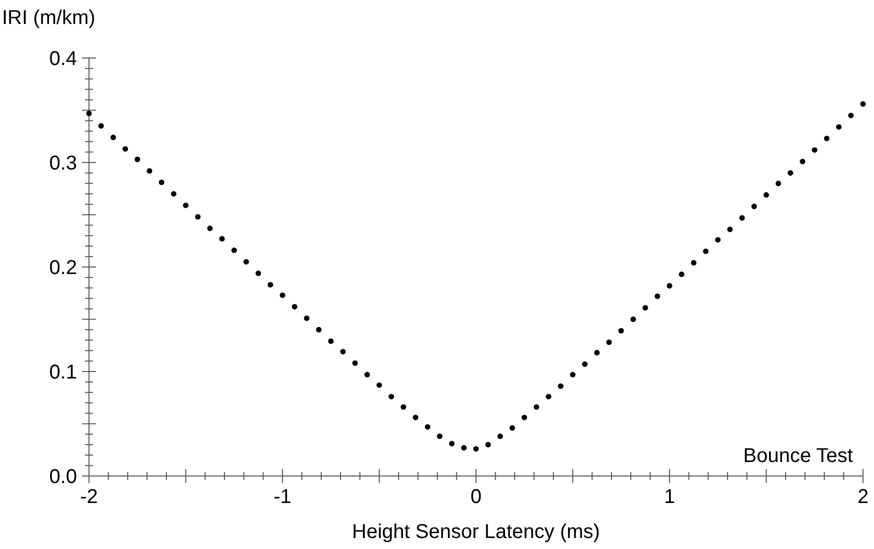 The image size is (874, 549). What do you see at coordinates (63, 163) in the screenshot?
I see `y-tick-label: 0.3` at bounding box center [63, 163].